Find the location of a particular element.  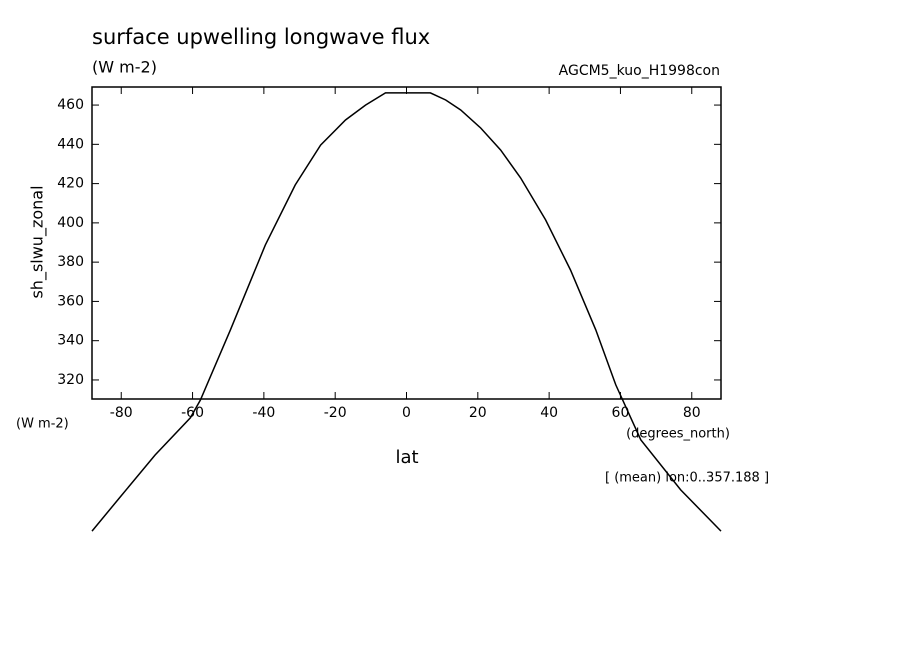

x-tick-label: -40 is located at coordinates (263, 413).